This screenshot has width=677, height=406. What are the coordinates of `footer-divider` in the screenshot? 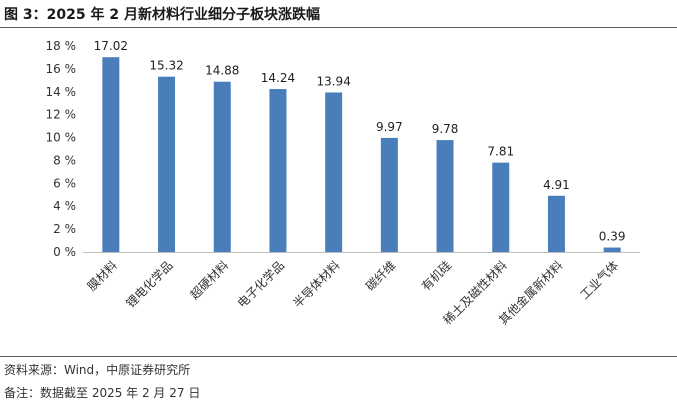 It's located at (338, 356).